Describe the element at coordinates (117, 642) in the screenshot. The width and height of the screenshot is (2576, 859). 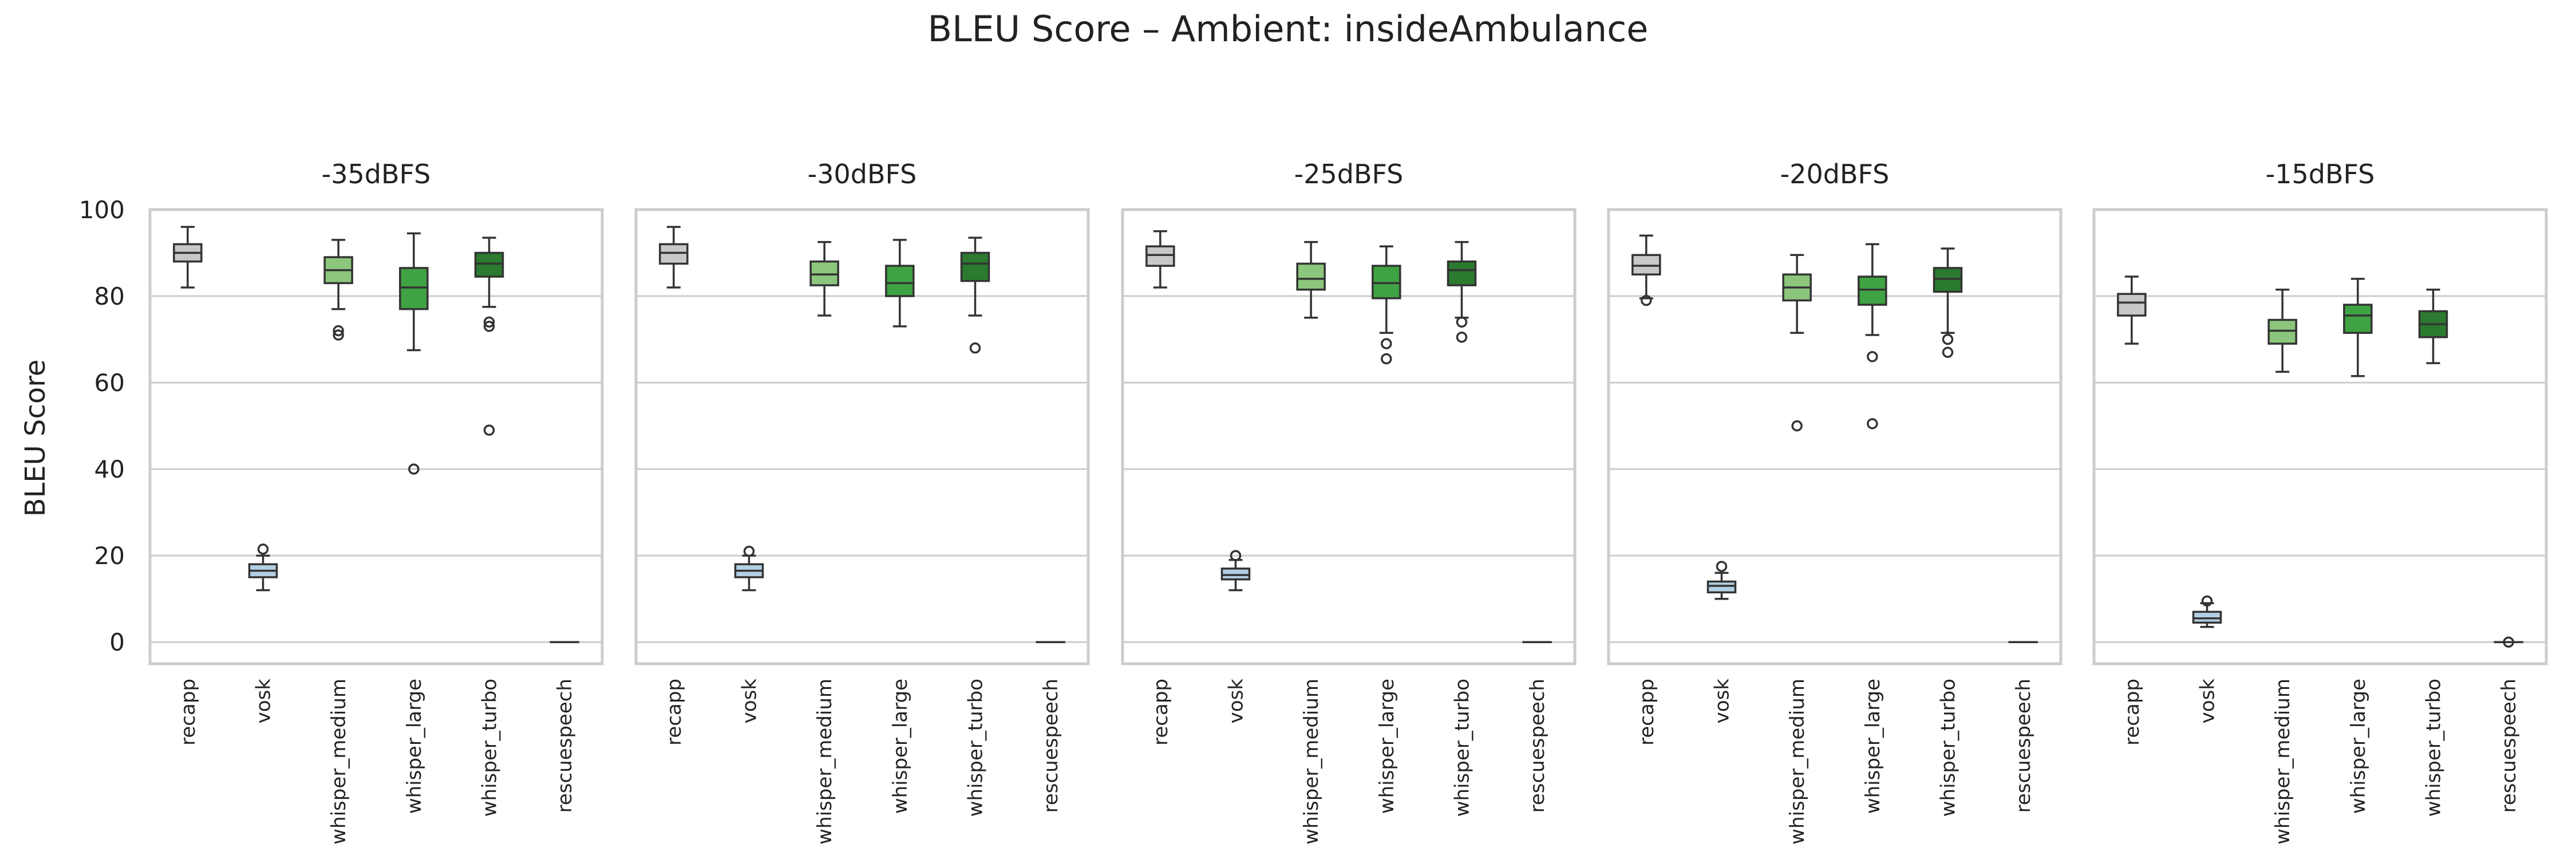
I see `y-tick-label: 0` at that location.